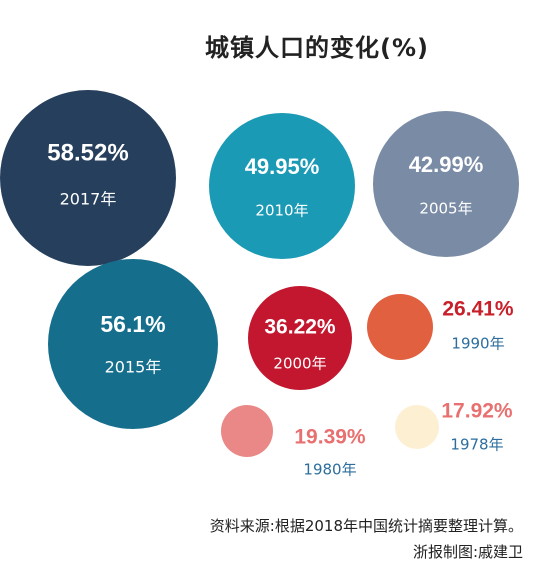  What do you see at coordinates (477, 344) in the screenshot?
I see `year-label-1990: 1990年` at bounding box center [477, 344].